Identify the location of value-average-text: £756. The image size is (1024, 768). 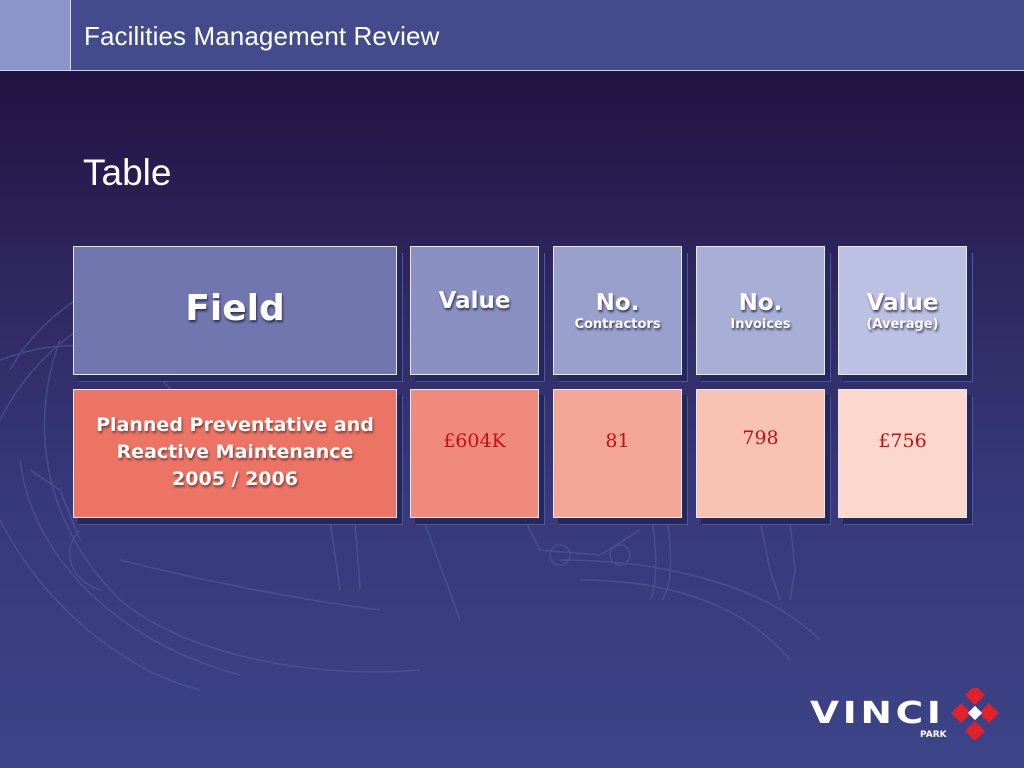
(902, 441).